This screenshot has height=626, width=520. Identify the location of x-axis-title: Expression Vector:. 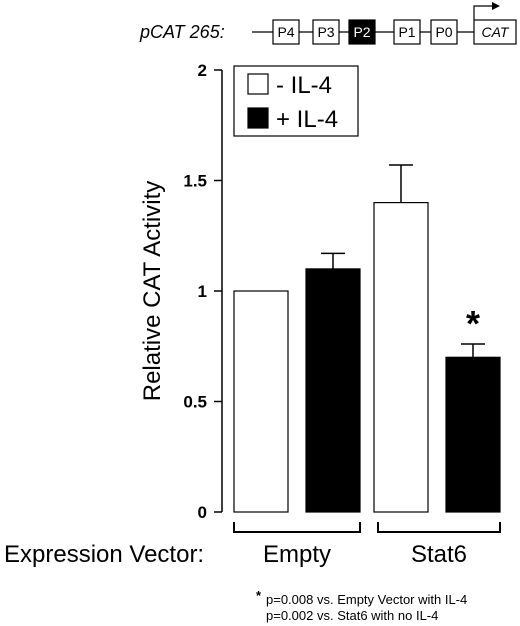
(104, 554).